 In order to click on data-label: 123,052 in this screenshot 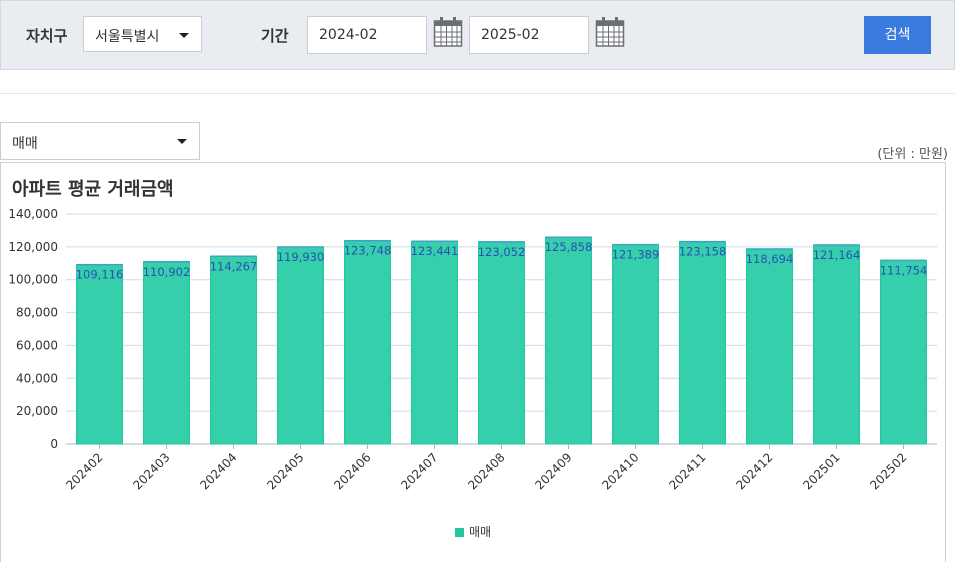, I will do `click(502, 252)`.